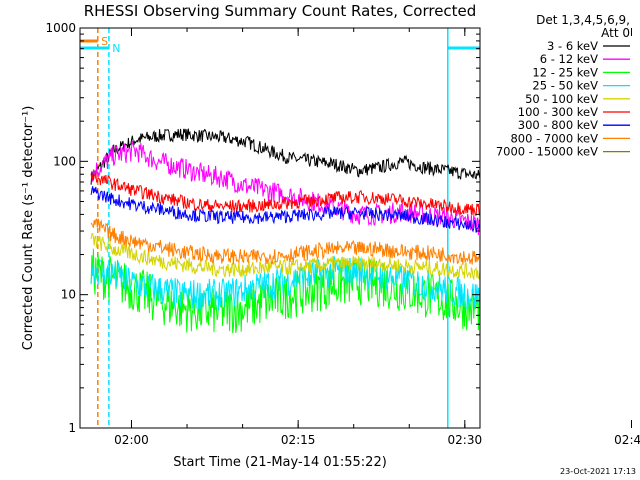  What do you see at coordinates (627, 440) in the screenshot?
I see `x-tick-label: 02:45` at bounding box center [627, 440].